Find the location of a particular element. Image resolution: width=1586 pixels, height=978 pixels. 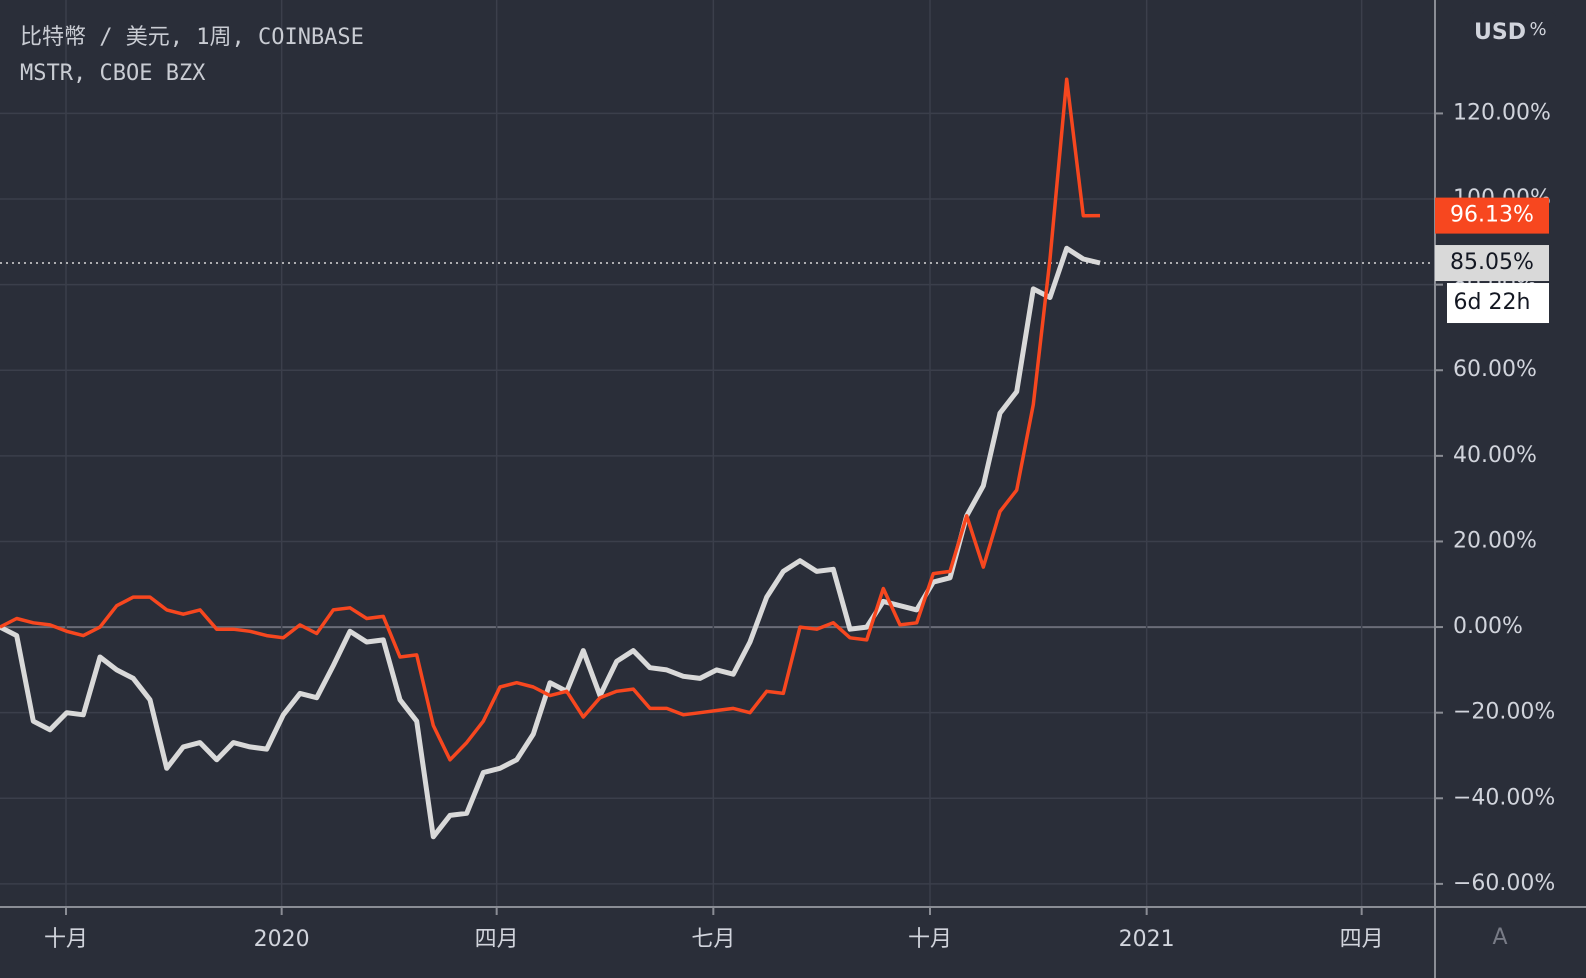

y-tick-label: 20.00% is located at coordinates (1495, 540).